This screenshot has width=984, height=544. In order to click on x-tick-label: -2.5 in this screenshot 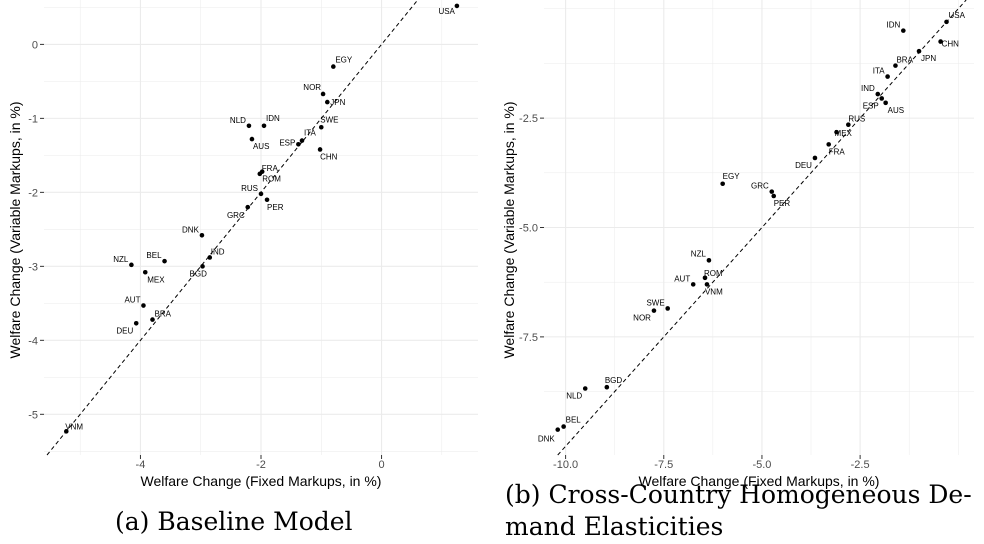, I will do `click(860, 465)`.